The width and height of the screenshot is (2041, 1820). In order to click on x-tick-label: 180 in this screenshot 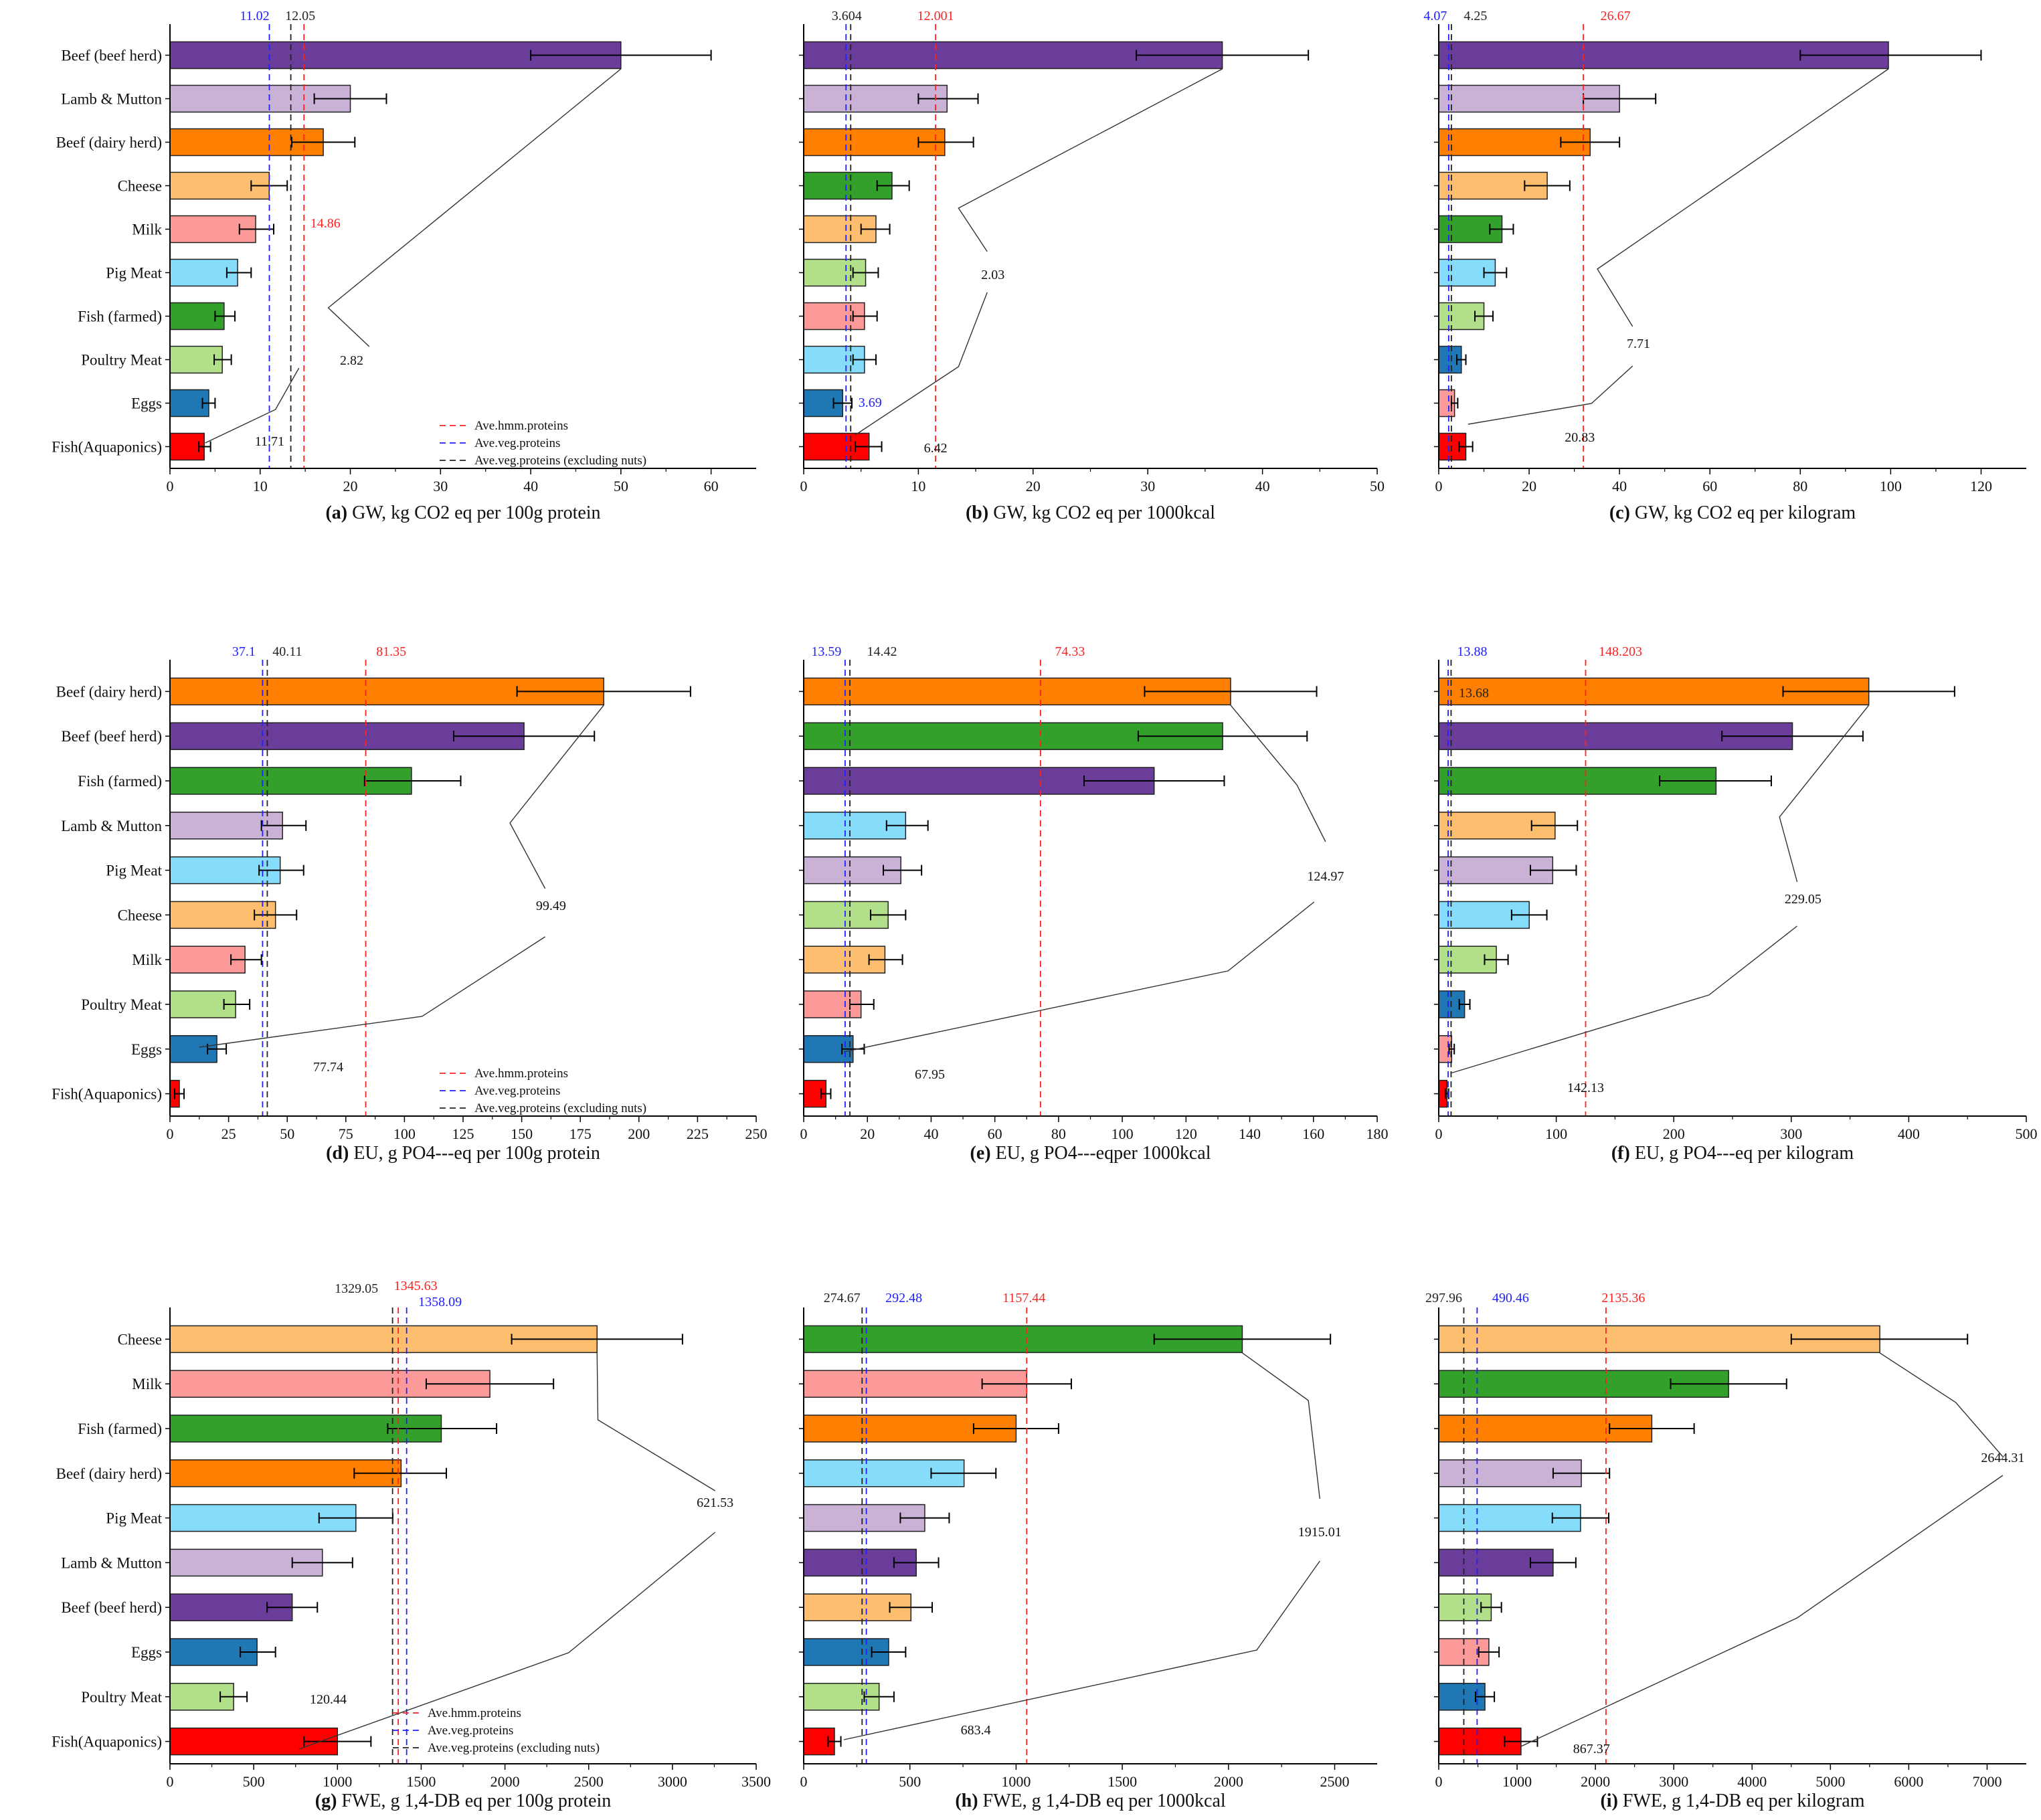, I will do `click(1377, 1133)`.